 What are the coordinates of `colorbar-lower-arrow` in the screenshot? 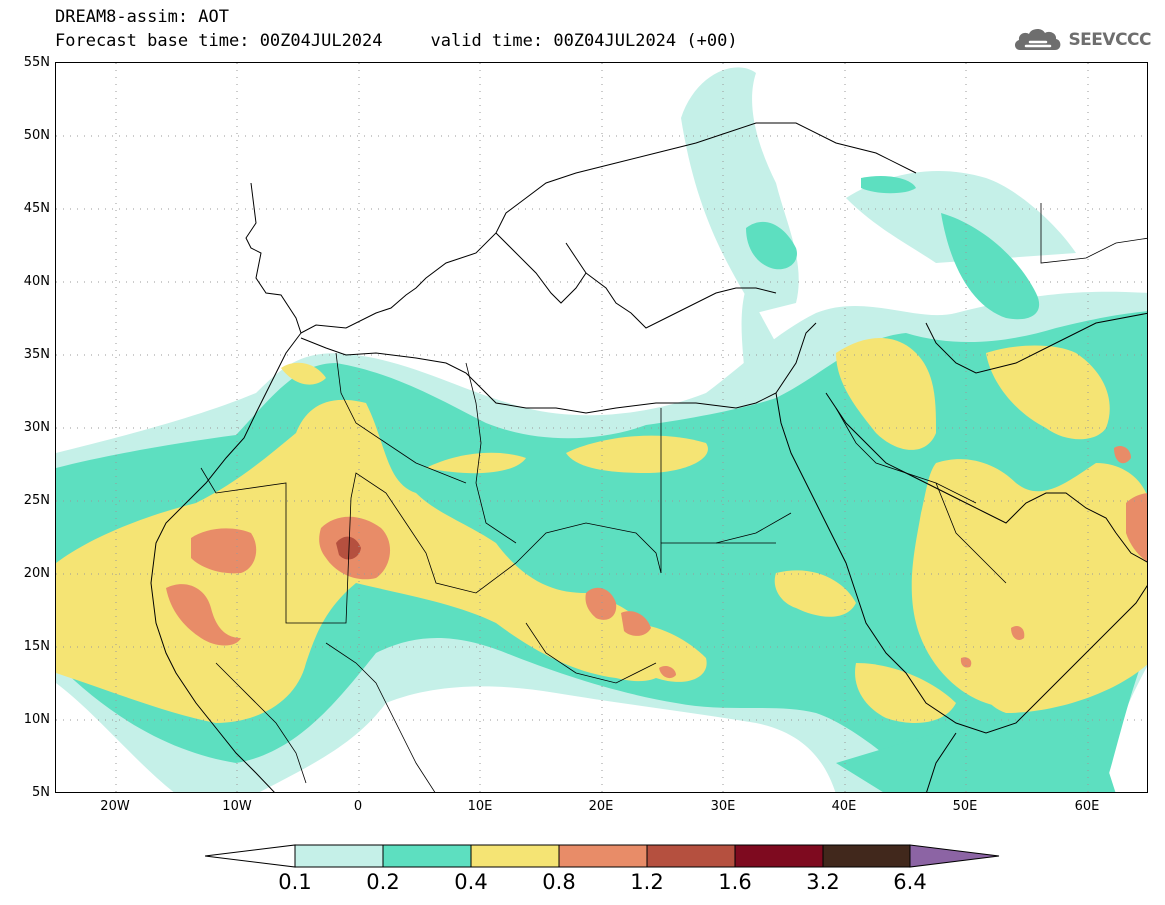 It's located at (250, 856).